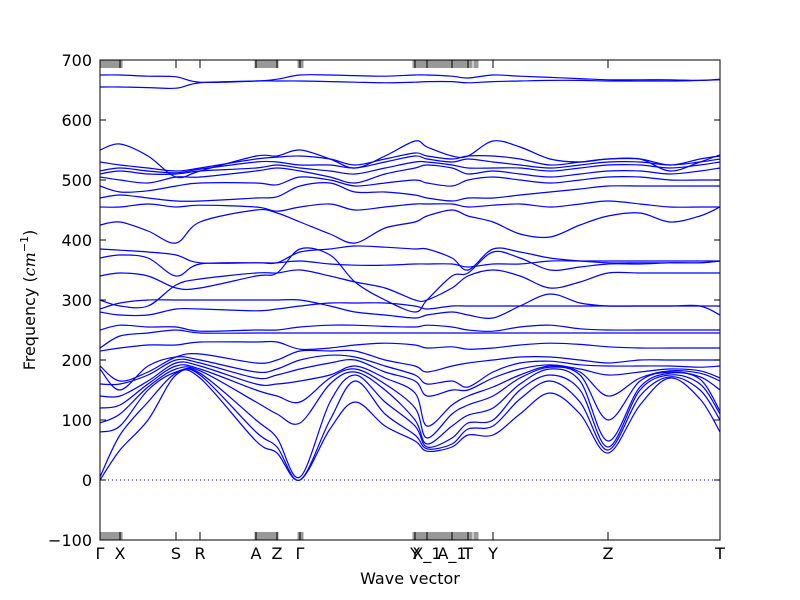  What do you see at coordinates (76, 300) in the screenshot?
I see `y-tick-label-300: 300` at bounding box center [76, 300].